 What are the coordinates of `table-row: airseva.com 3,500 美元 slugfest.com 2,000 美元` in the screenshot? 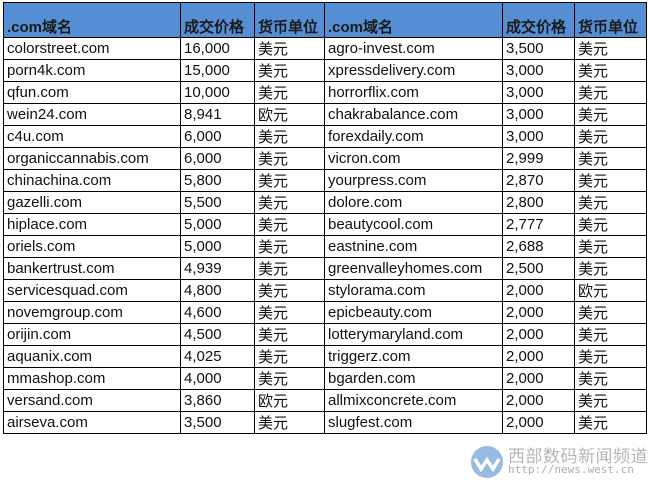 It's located at (325, 422).